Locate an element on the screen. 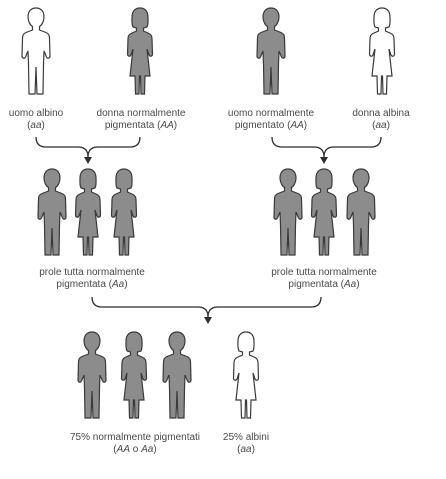  grandchild-albino-woman-icon is located at coordinates (246, 375).